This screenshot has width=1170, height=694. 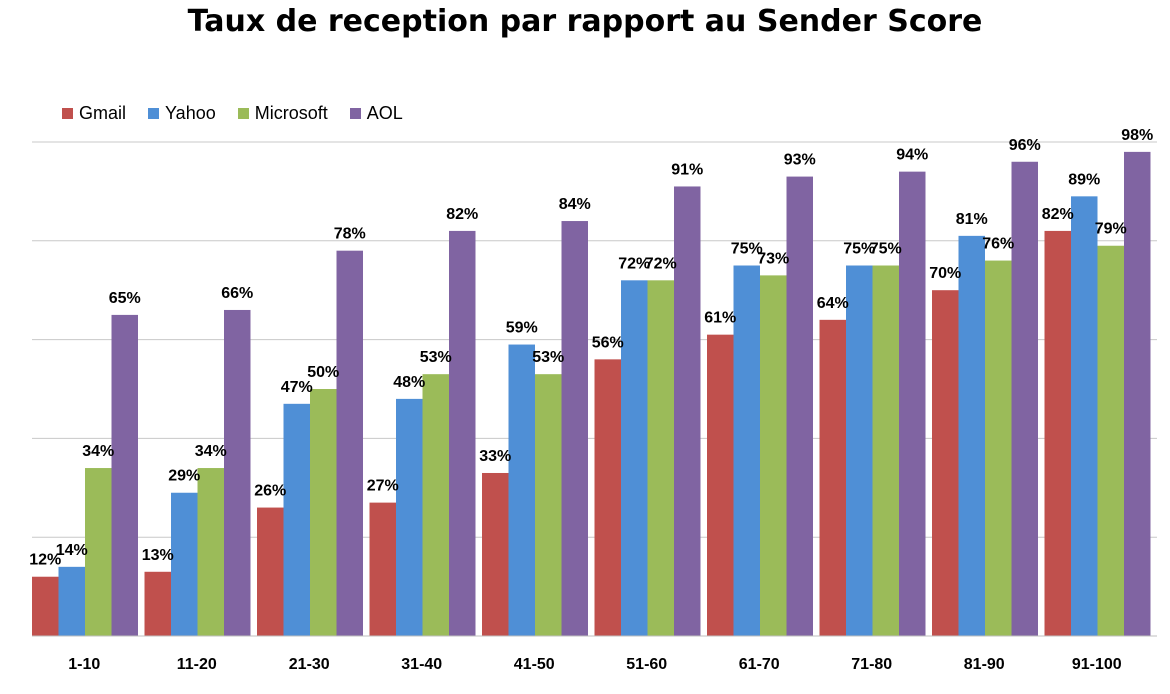 I want to click on x-tick-label: 91-100, so click(x=1097, y=664).